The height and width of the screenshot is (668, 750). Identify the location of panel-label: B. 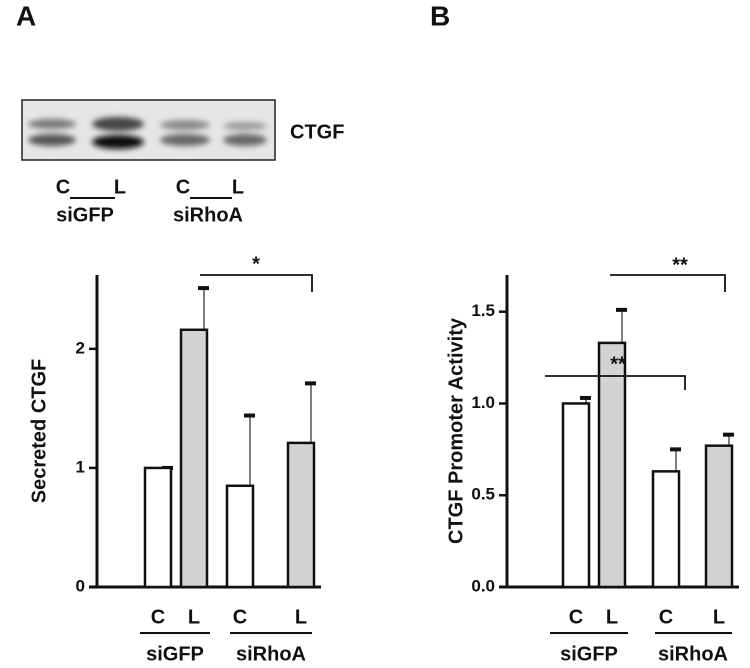
(440, 15).